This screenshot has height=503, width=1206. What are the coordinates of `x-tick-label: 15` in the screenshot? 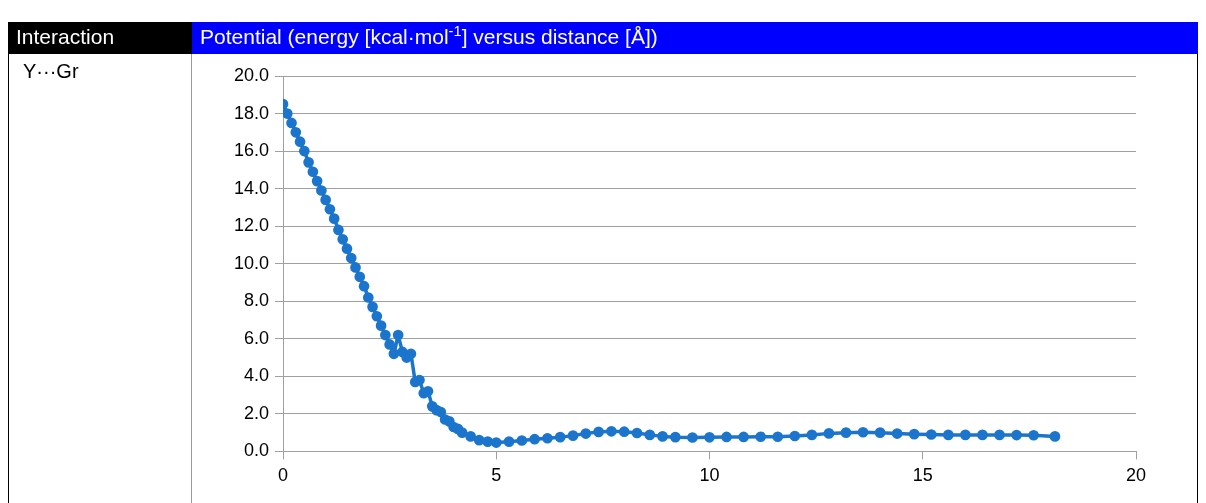 It's located at (922, 475).